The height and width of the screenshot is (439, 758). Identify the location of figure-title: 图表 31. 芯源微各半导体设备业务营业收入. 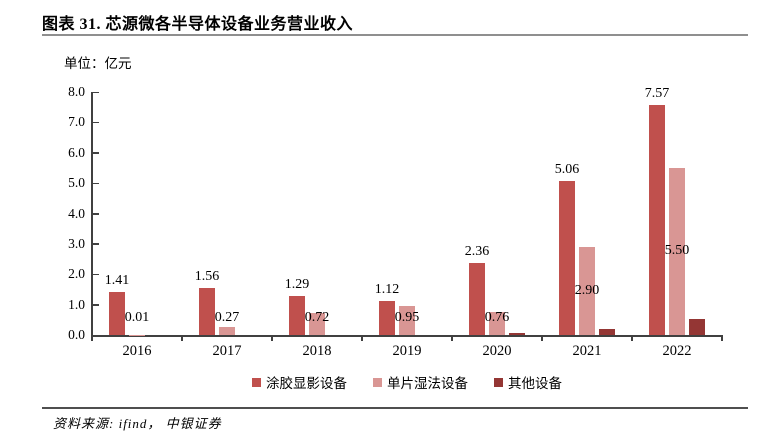
(198, 24).